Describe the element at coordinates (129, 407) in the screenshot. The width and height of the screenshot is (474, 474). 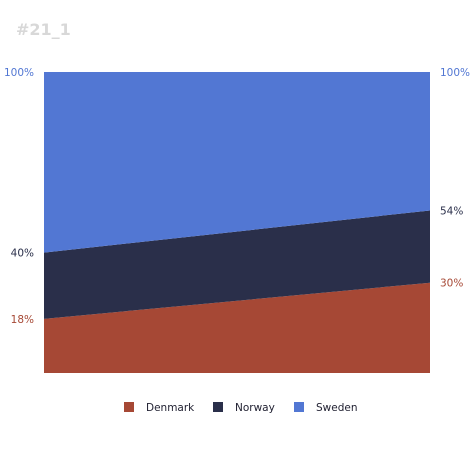
I see `legend-swatch-denmark` at that location.